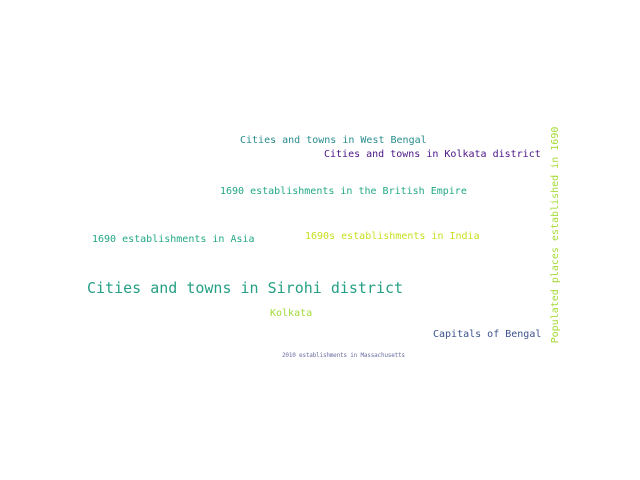  Describe the element at coordinates (487, 334) in the screenshot. I see `word-capitals-of-bengal: Capitals of Bengal` at that location.